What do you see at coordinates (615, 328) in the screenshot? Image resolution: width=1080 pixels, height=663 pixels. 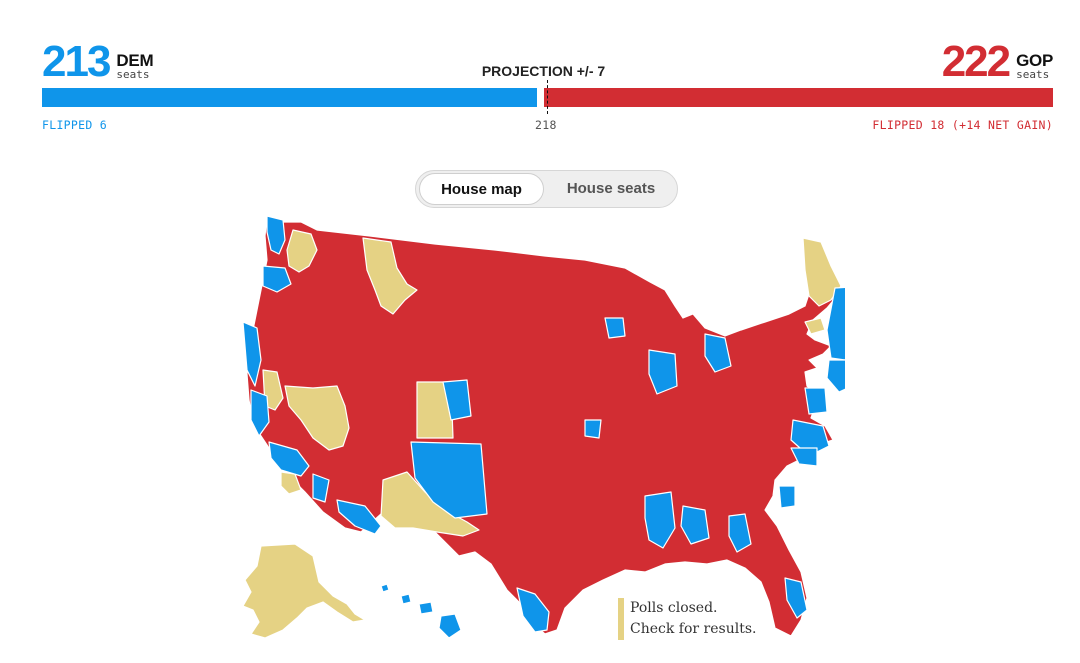 I see `dem-region-minneapolis` at bounding box center [615, 328].